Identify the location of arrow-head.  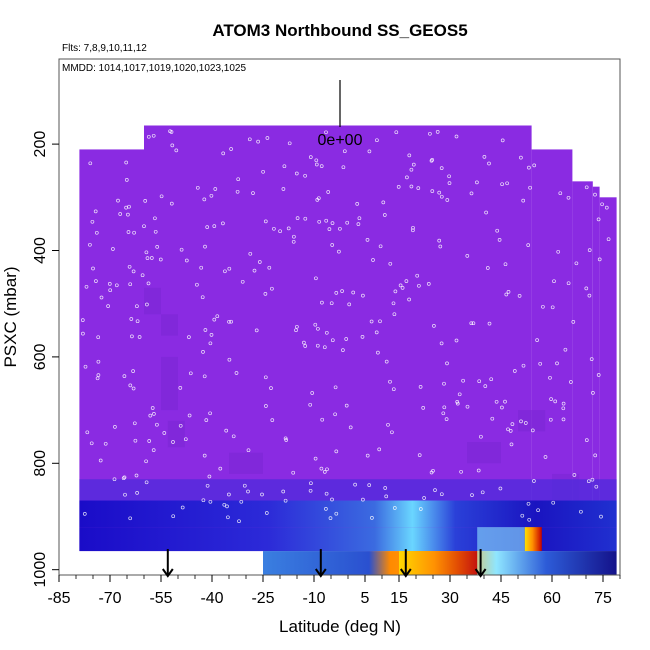
(480, 573).